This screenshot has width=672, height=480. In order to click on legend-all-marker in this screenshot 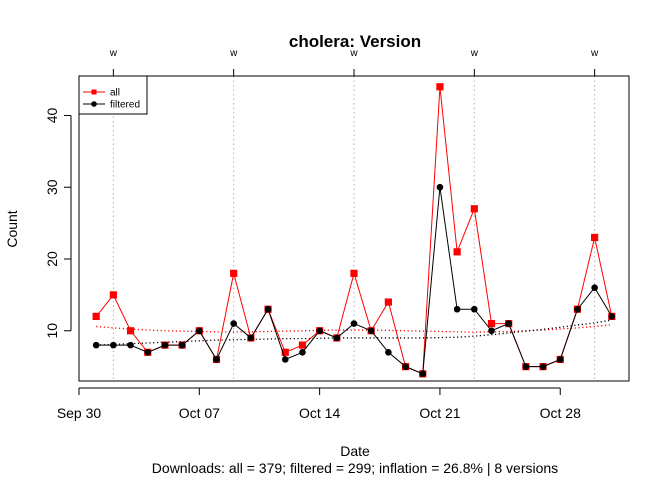, I will do `click(94, 92)`.